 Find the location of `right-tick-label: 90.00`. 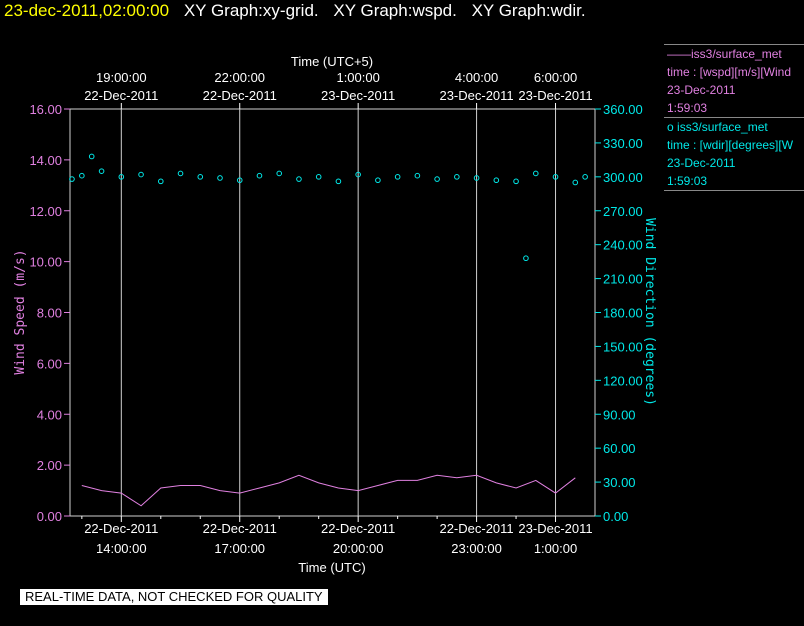

right-tick-label: 90.00 is located at coordinates (619, 414).